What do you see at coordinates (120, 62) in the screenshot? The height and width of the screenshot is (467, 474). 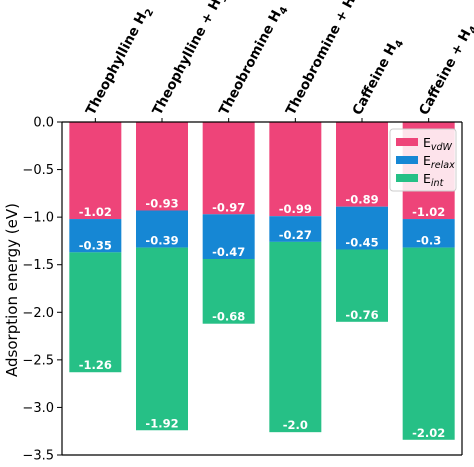 I see `x-tick-label: Theophylline H2` at bounding box center [120, 62].